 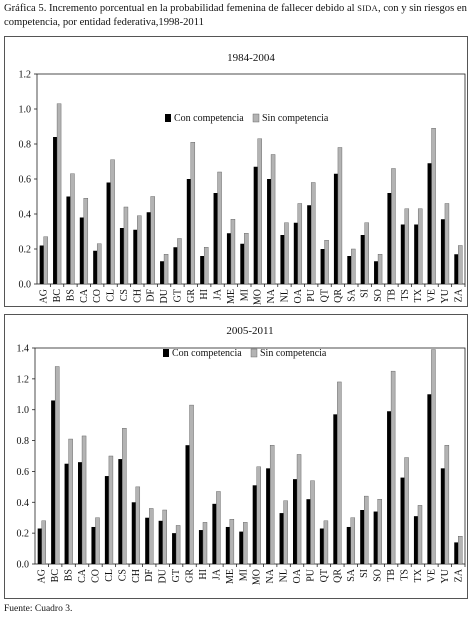 What do you see at coordinates (431, 575) in the screenshot?
I see `x-tick-label-ve: VE` at bounding box center [431, 575].